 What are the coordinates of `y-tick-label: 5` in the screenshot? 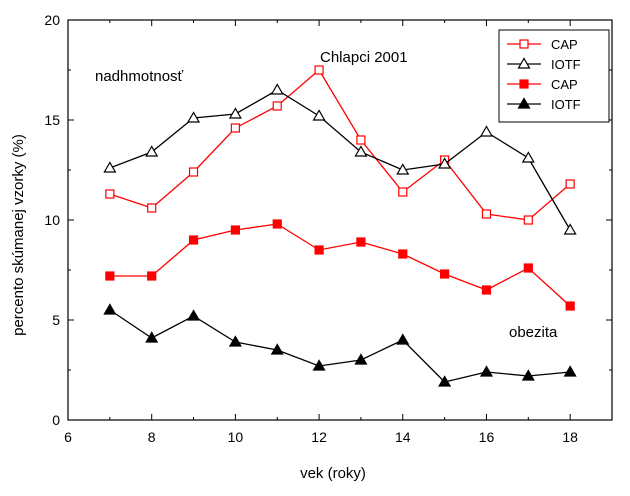 It's located at (56, 320).